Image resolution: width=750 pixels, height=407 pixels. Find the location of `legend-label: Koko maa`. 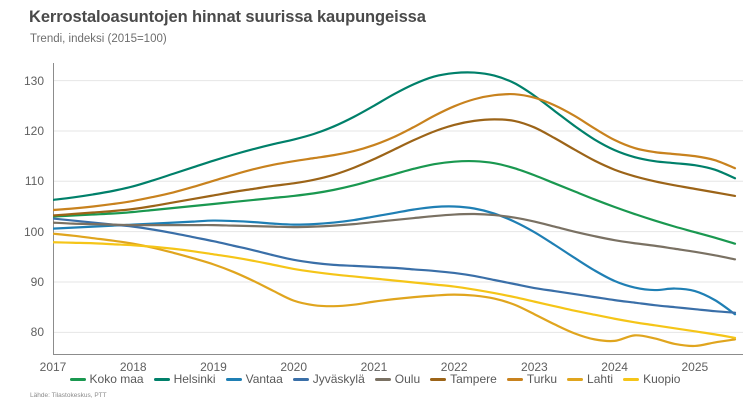

legend-label: Koko maa is located at coordinates (116, 379).